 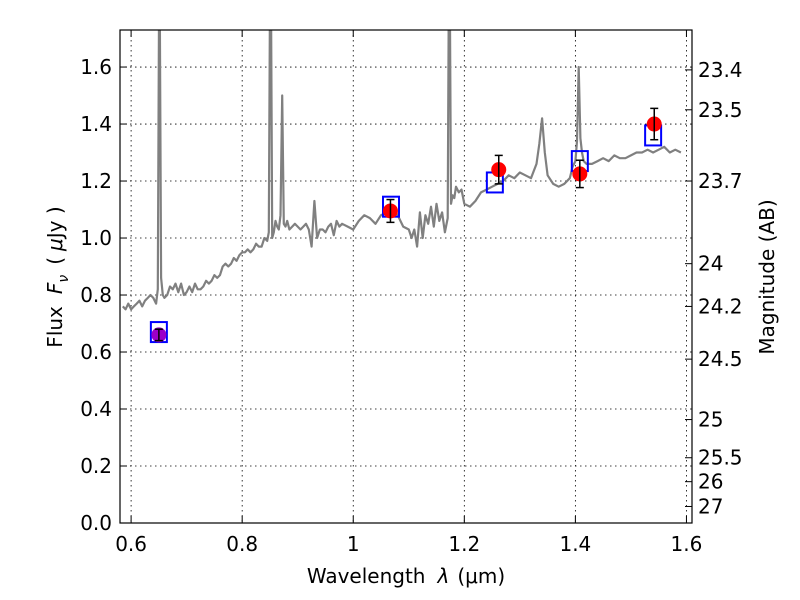 What do you see at coordinates (720, 306) in the screenshot?
I see `magnitude-tick-label: 24.2` at bounding box center [720, 306].